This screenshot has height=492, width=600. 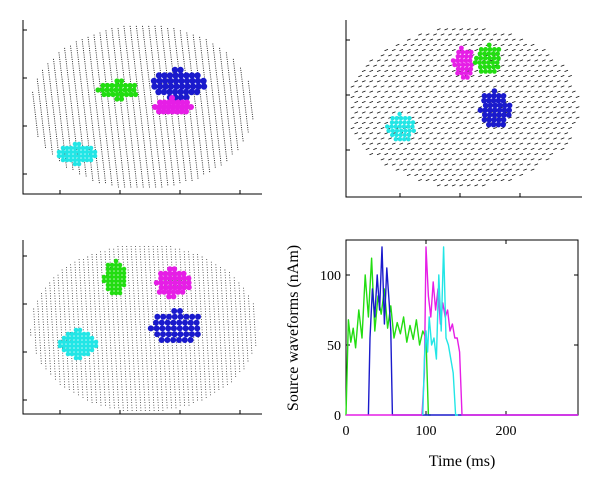 I want to click on cluster-magenta, so click(x=462, y=62).